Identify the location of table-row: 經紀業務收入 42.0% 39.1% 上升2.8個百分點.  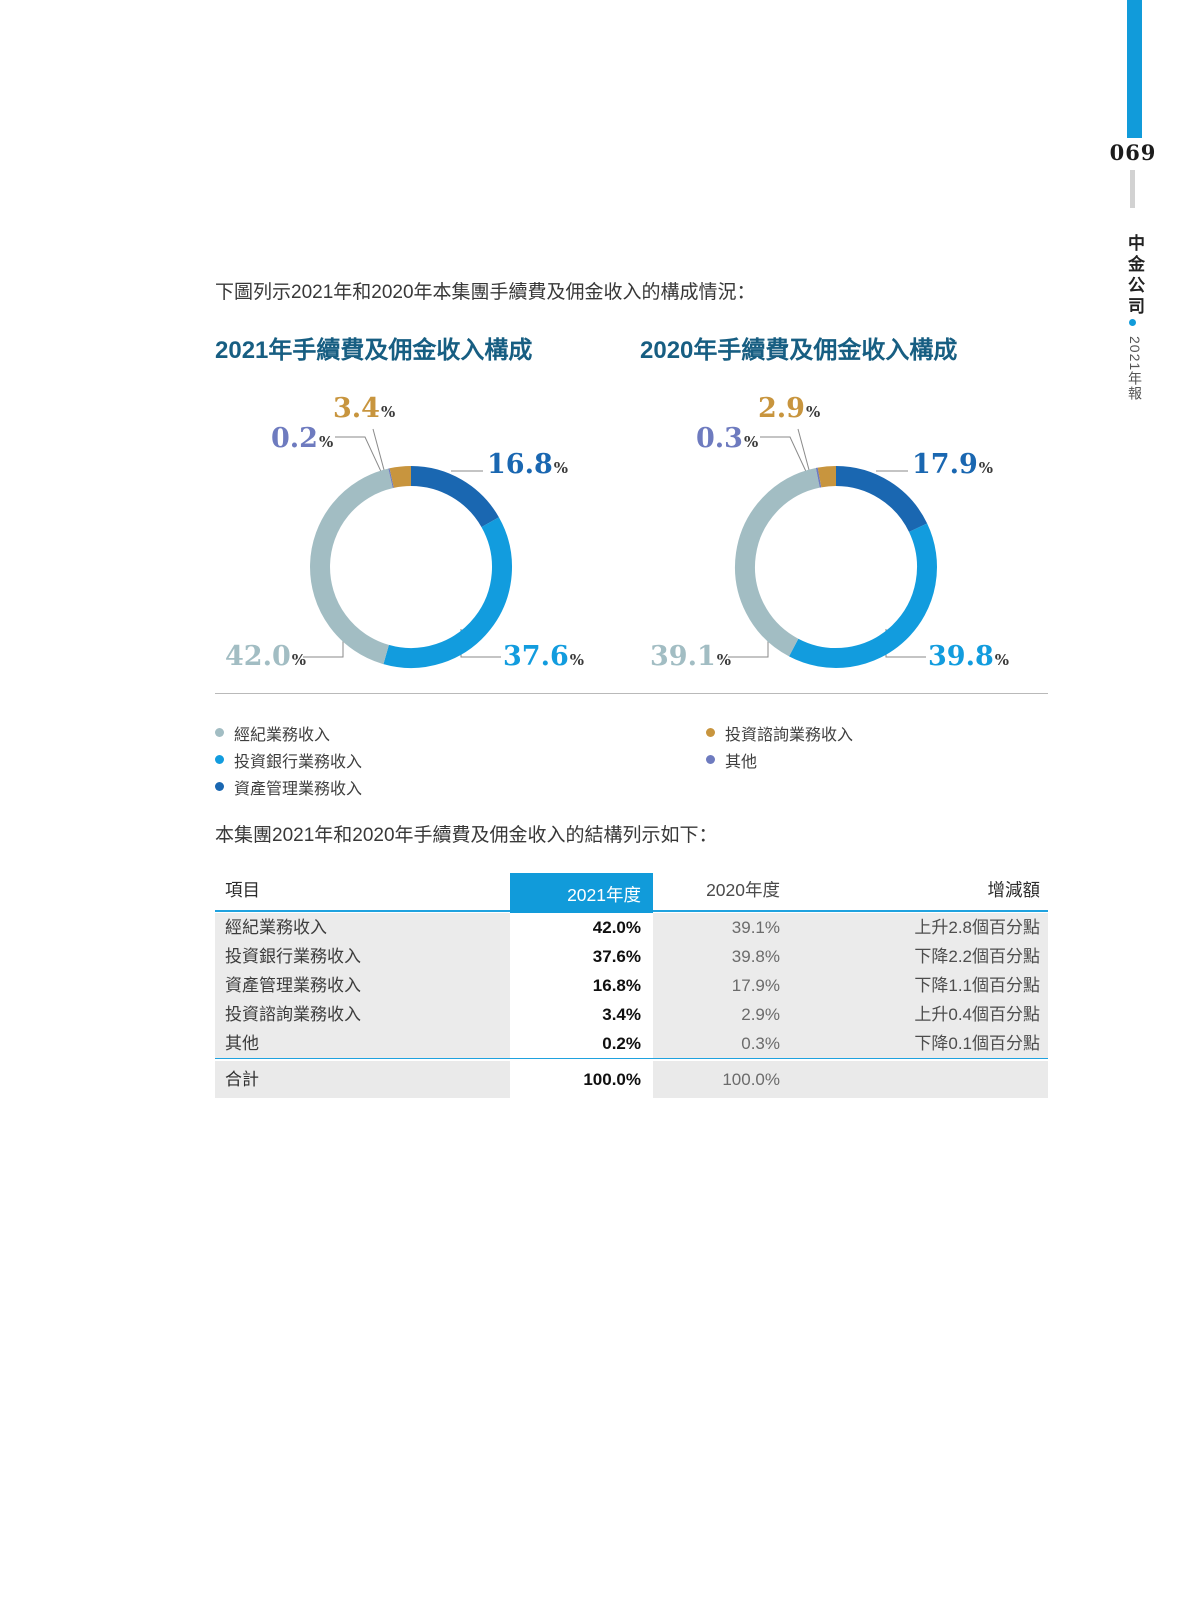
(631, 927).